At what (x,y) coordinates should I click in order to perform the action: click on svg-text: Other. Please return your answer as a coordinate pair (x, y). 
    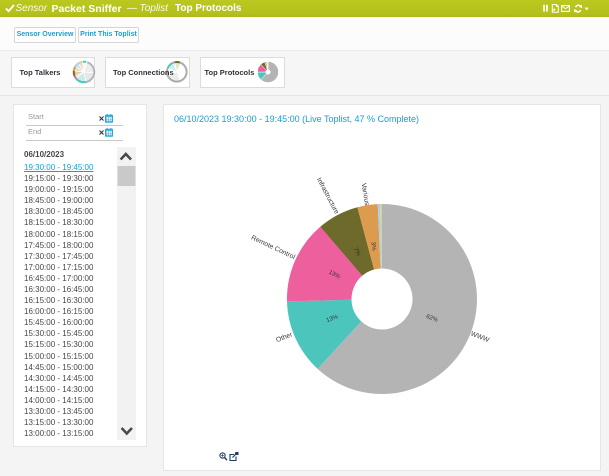
    Looking at the image, I should click on (284, 337).